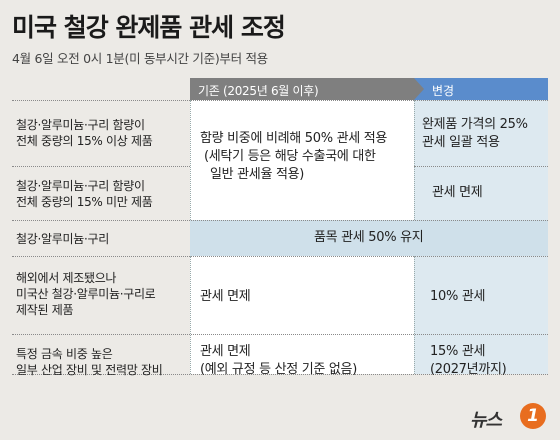  I want to click on row-label: 특정 금속 비중 높은 일부 산업 장비 및 전력망 장비, so click(89, 362).